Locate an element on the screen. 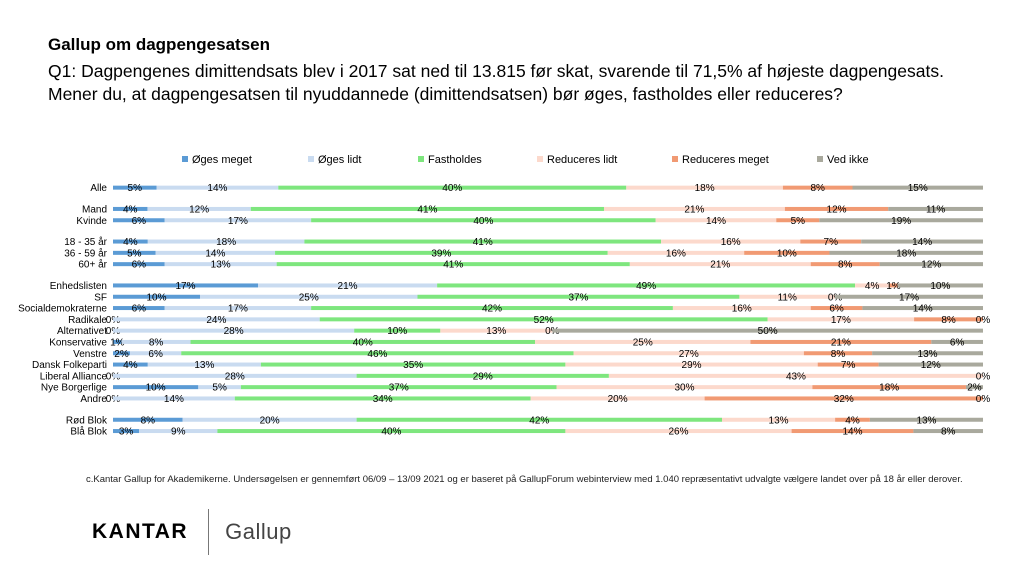 This screenshot has width=1024, height=576. row-label: Kvinde is located at coordinates (91, 221).